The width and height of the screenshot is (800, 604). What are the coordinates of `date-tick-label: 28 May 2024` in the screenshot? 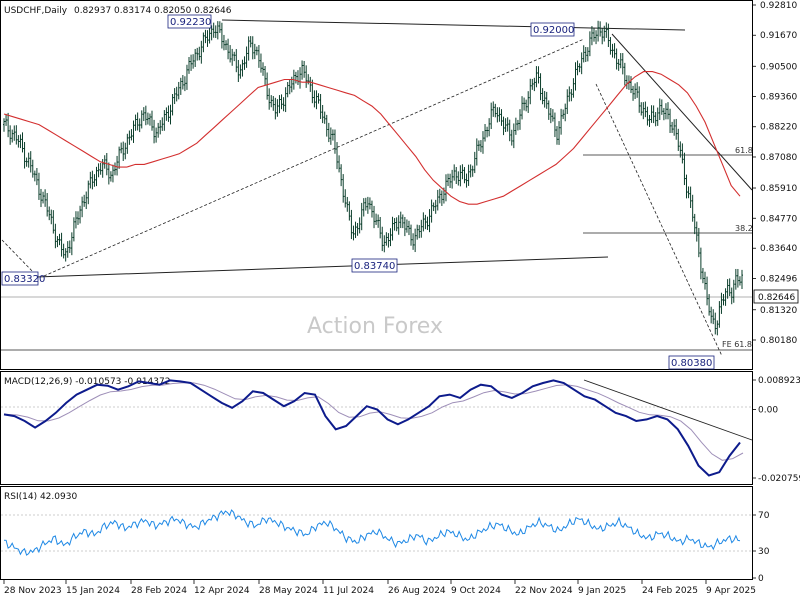 It's located at (288, 591).